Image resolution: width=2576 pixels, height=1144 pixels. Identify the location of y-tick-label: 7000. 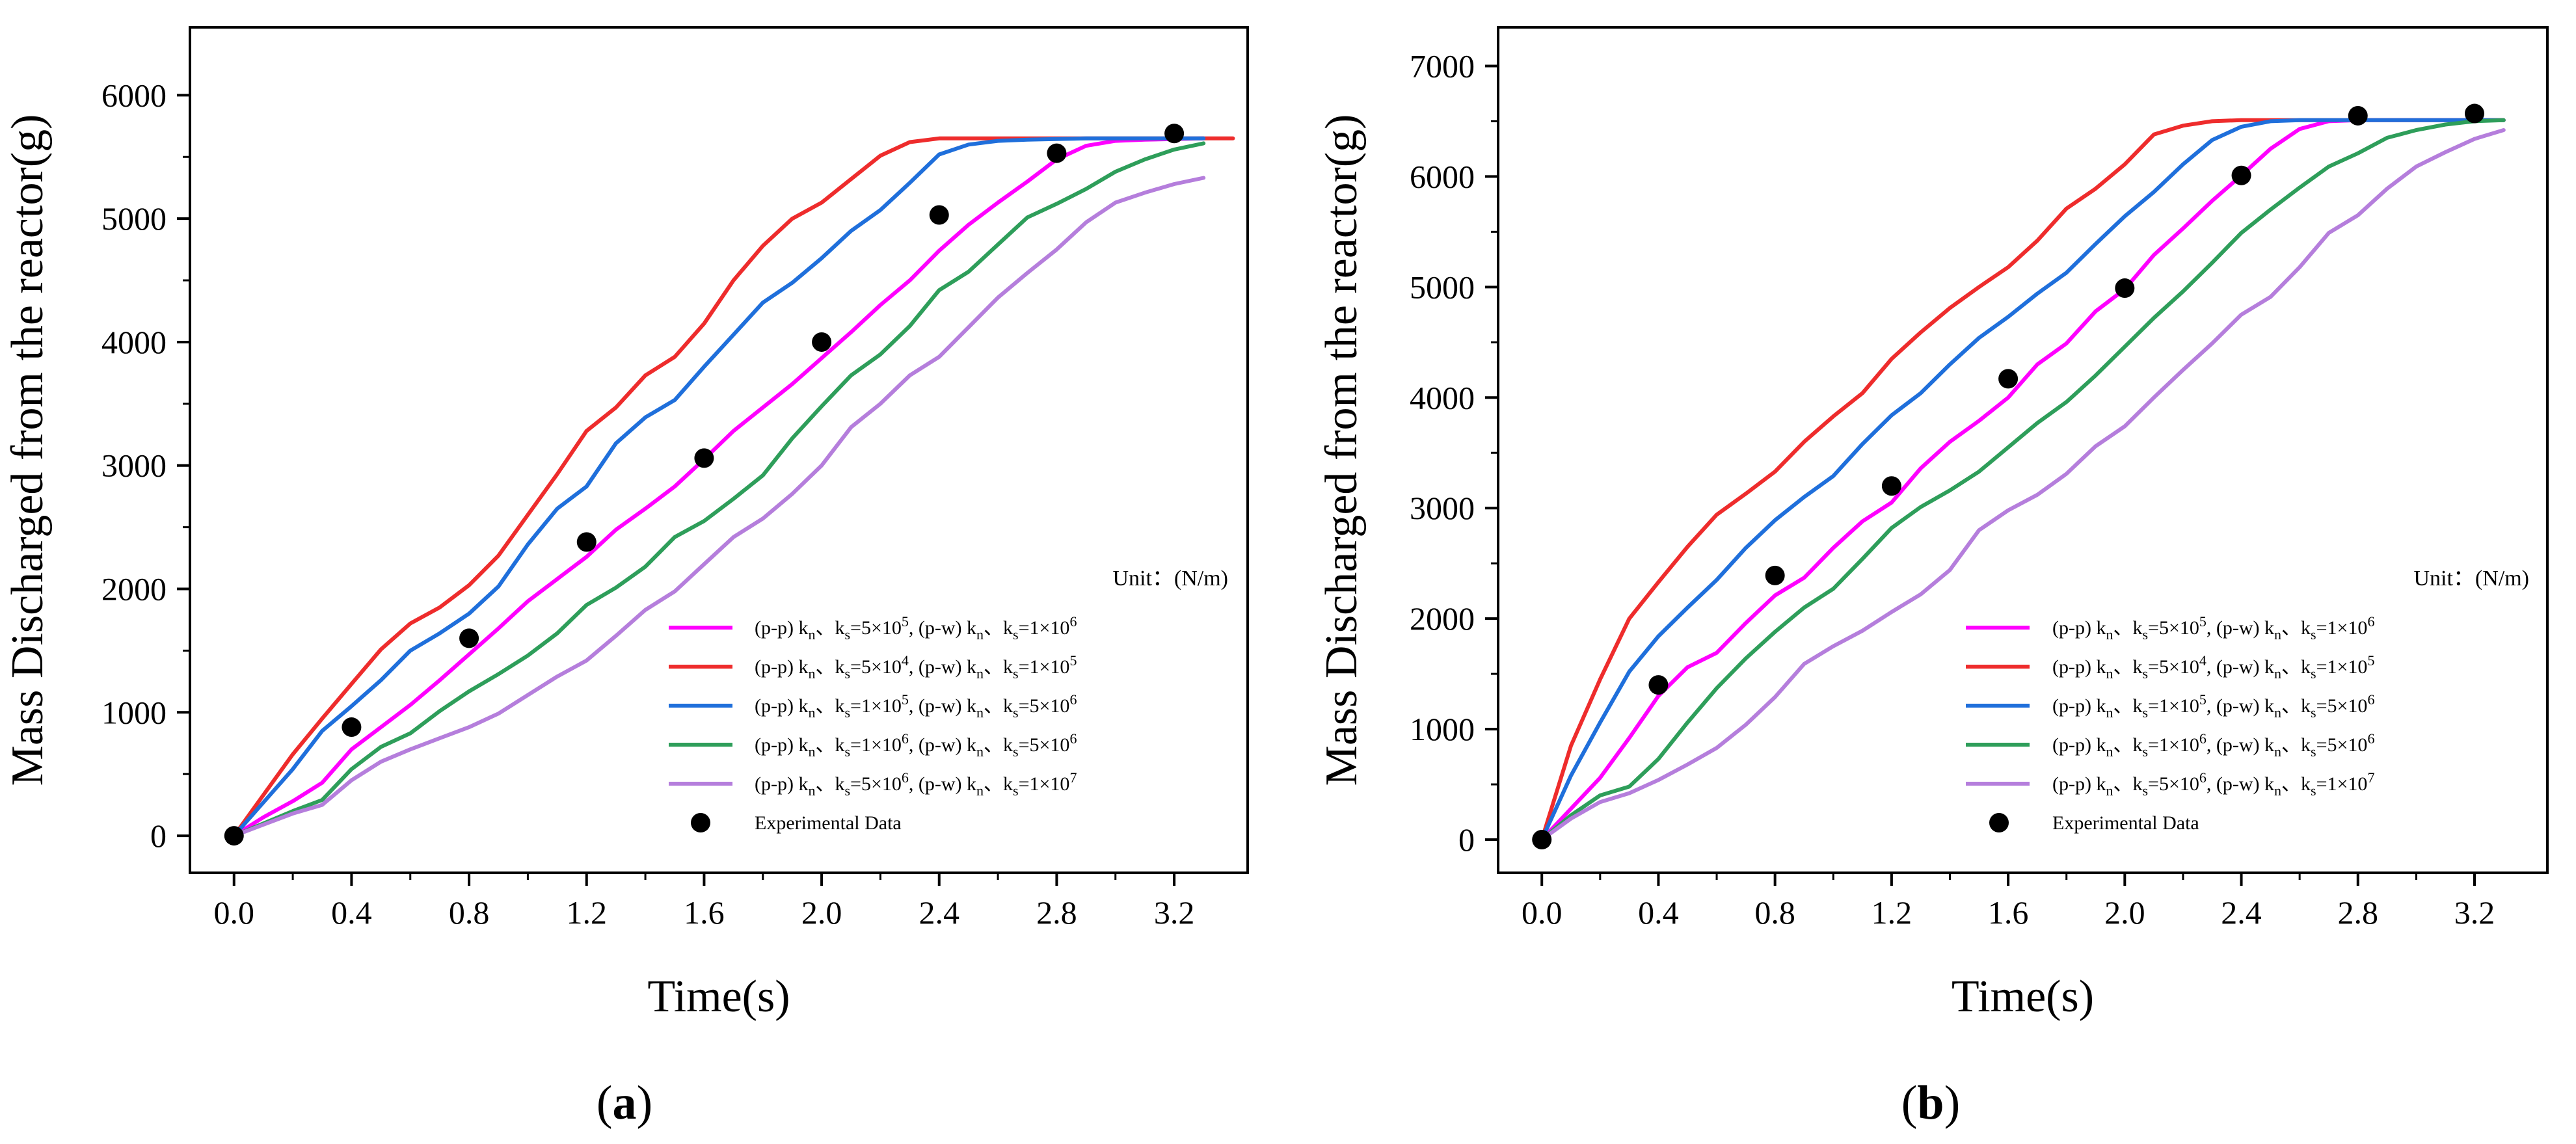
(1442, 65).